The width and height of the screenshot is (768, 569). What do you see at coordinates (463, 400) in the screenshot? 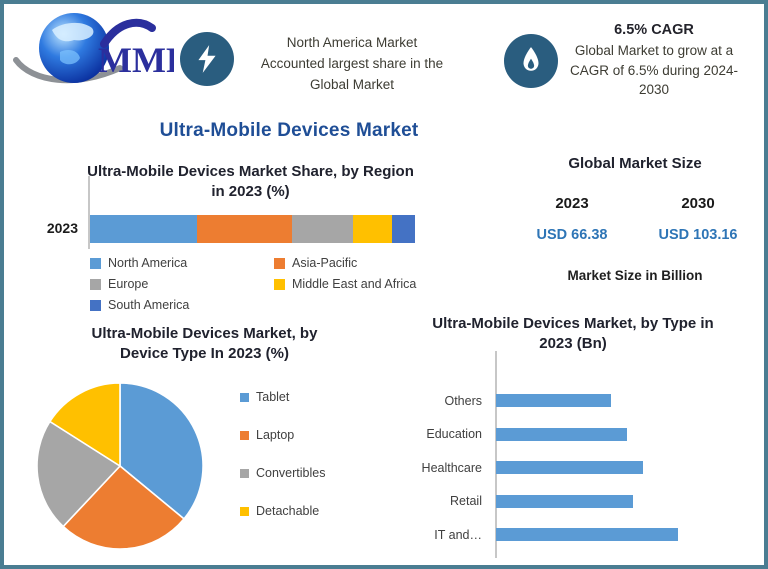
I see `hbar-label-others: Others` at bounding box center [463, 400].